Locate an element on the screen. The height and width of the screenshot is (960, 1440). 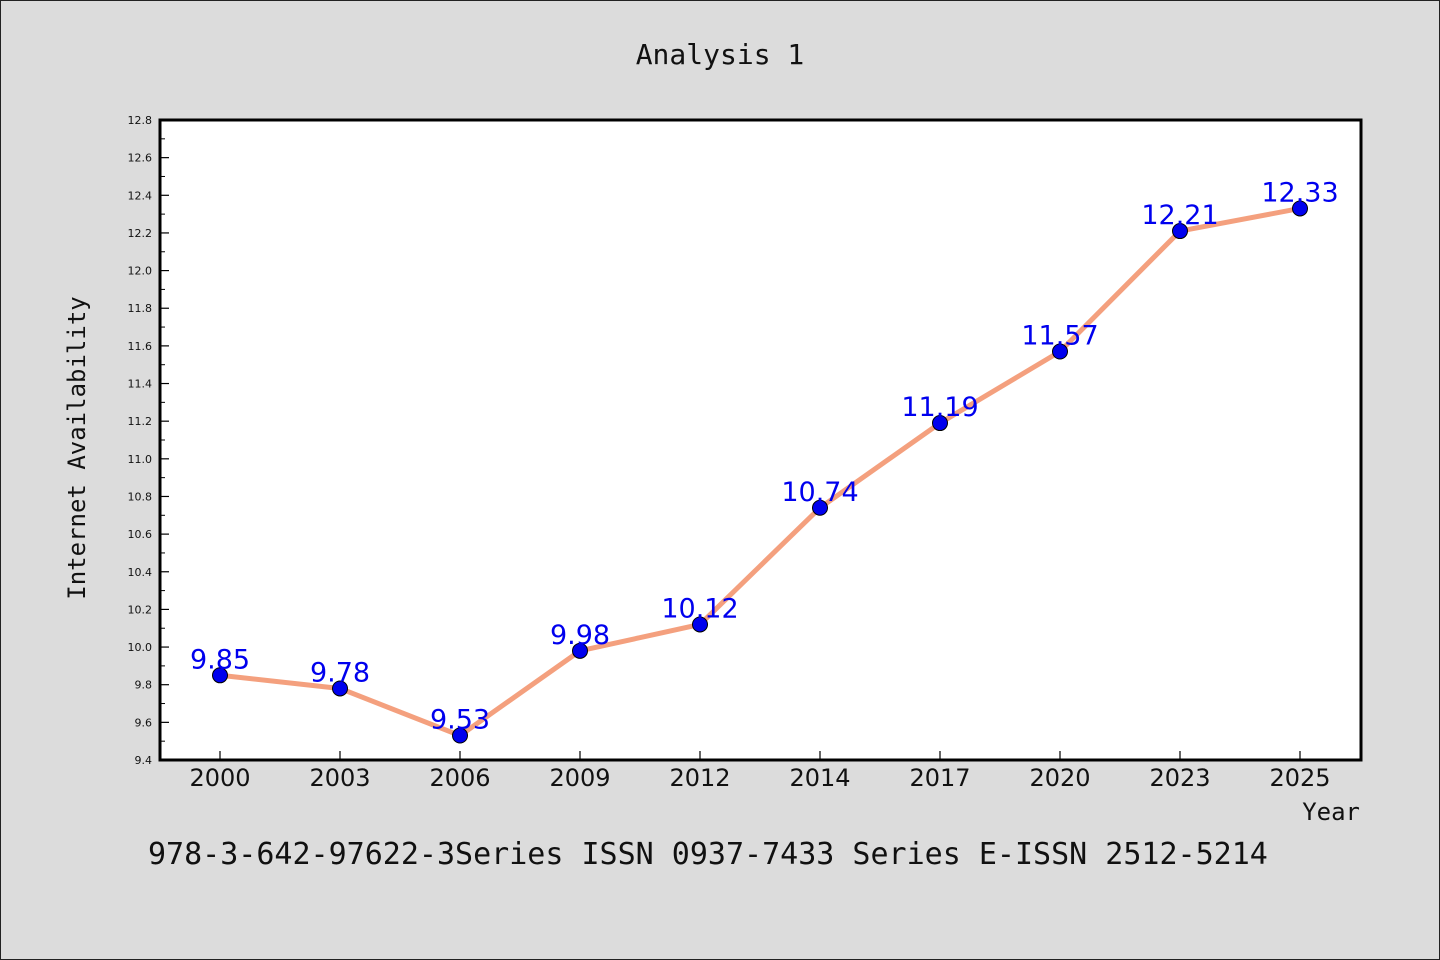
y-tick-label: 10.8 is located at coordinates (140, 496).